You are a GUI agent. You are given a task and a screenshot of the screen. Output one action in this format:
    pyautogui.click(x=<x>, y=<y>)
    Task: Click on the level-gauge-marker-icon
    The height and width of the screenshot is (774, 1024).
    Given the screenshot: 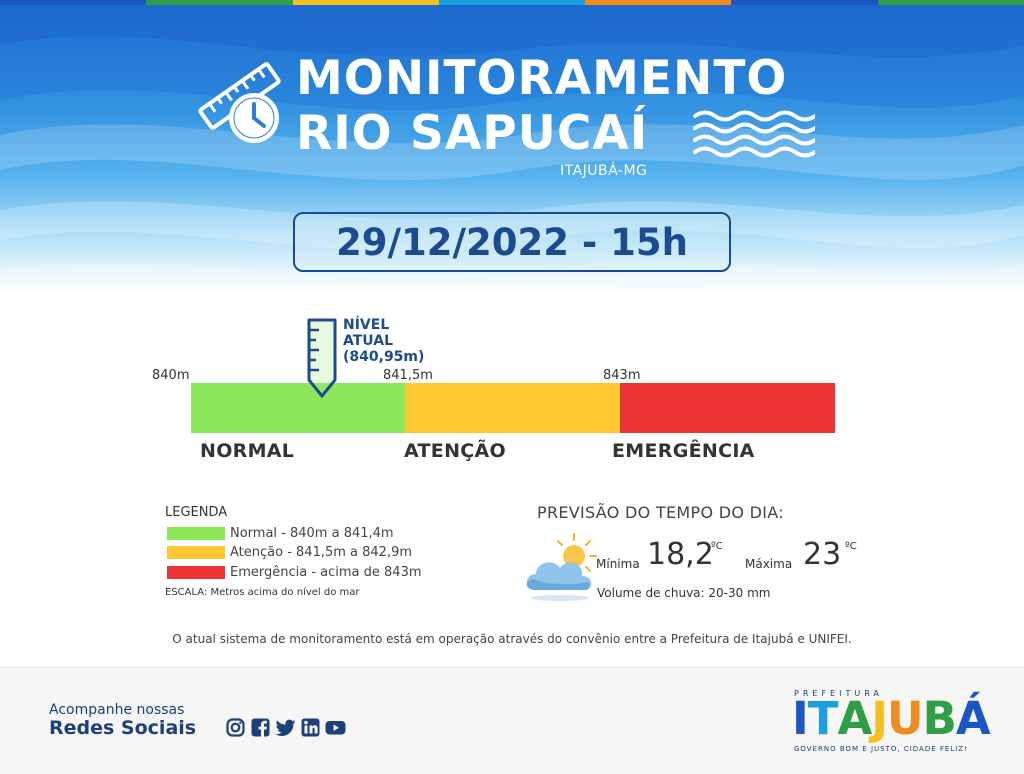 What is the action you would take?
    pyautogui.click(x=322, y=358)
    